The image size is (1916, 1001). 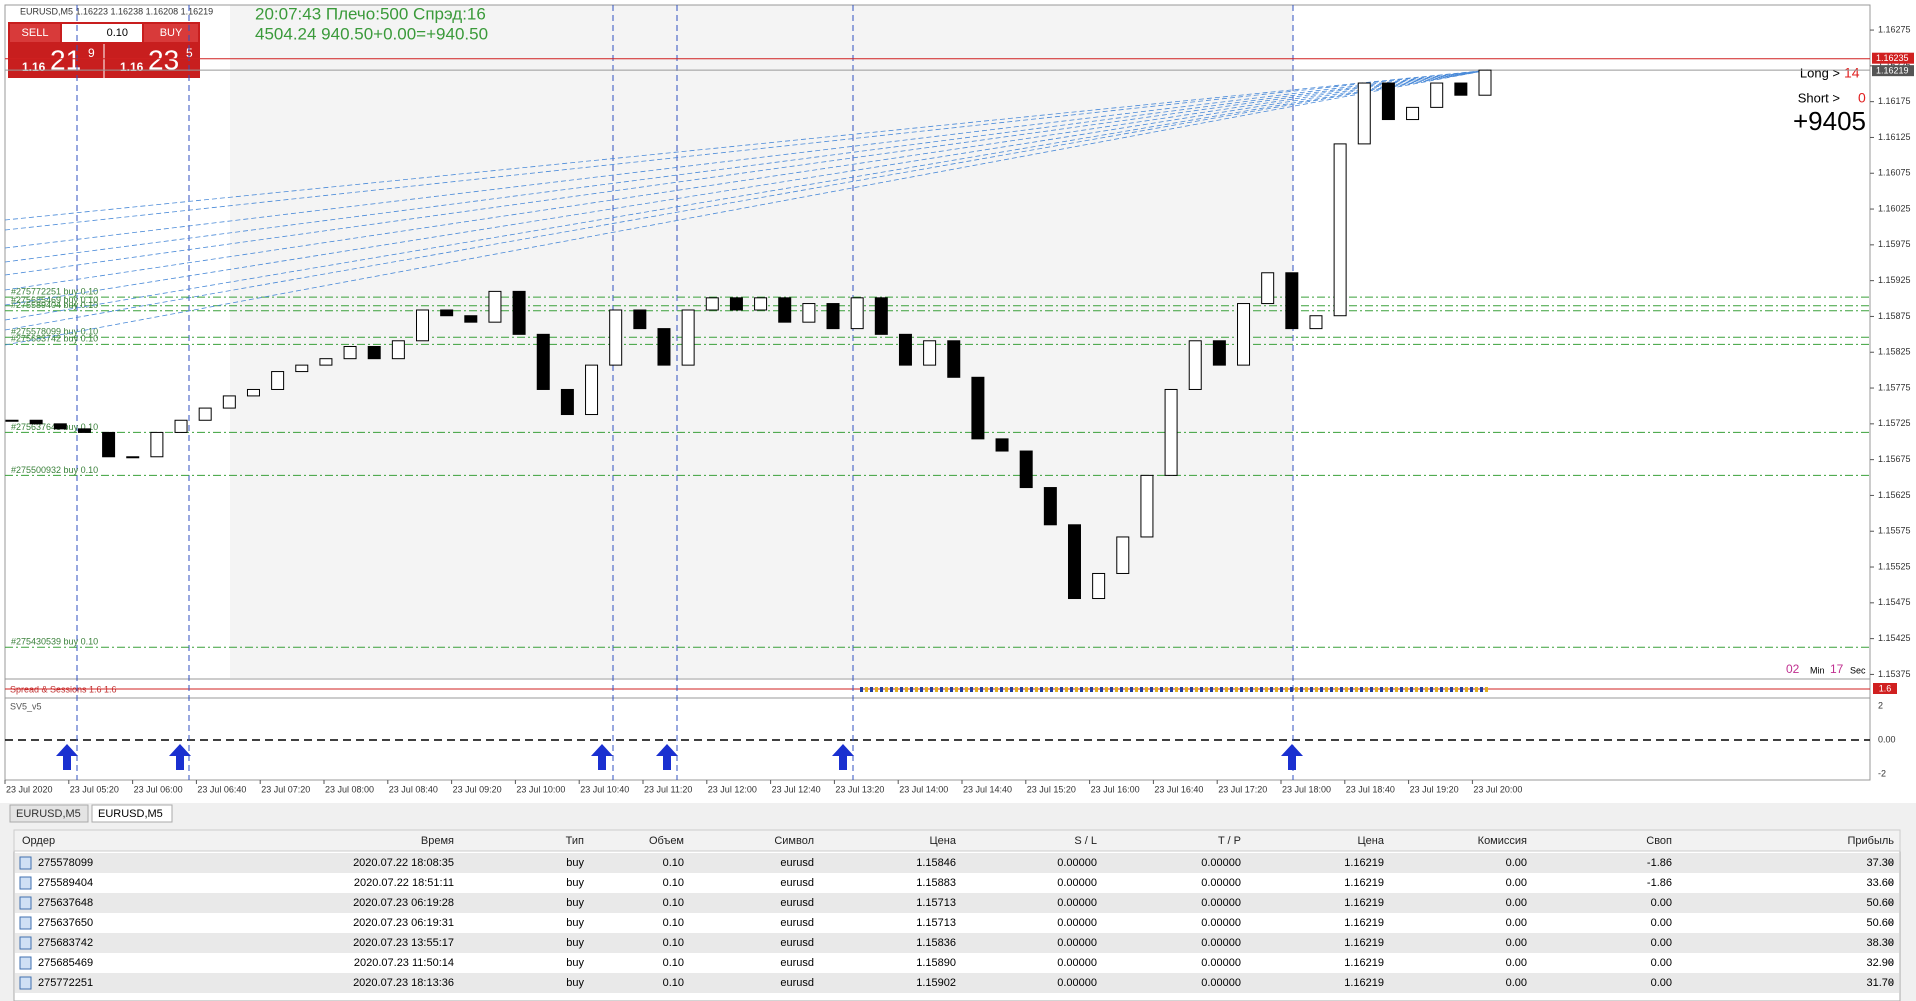 What do you see at coordinates (221, 789) in the screenshot?
I see `x-tick-label: 23 Jul 06:40` at bounding box center [221, 789].